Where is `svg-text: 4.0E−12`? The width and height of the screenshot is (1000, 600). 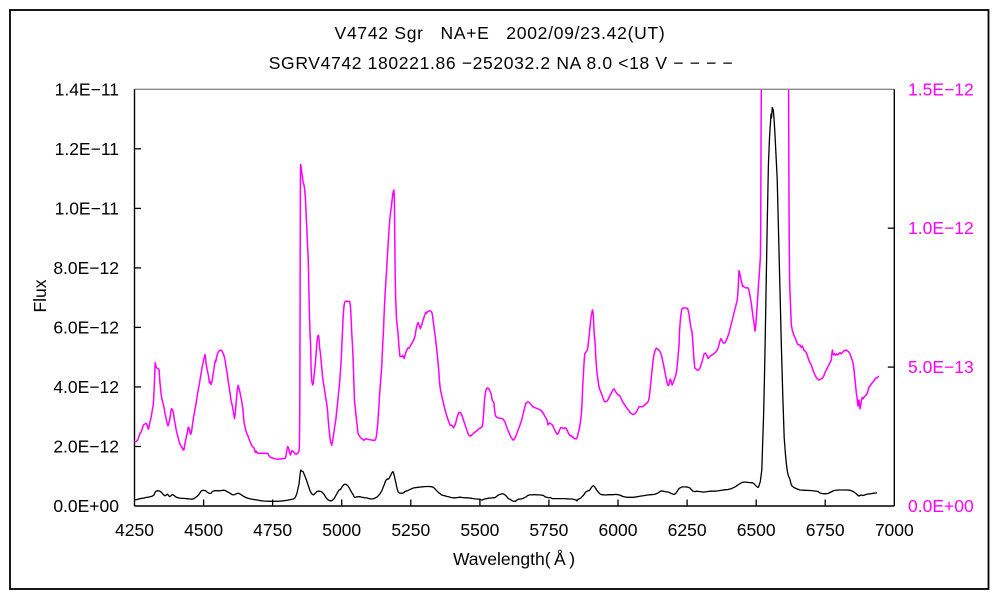
svg-text: 4.0E−12 is located at coordinates (86, 387).